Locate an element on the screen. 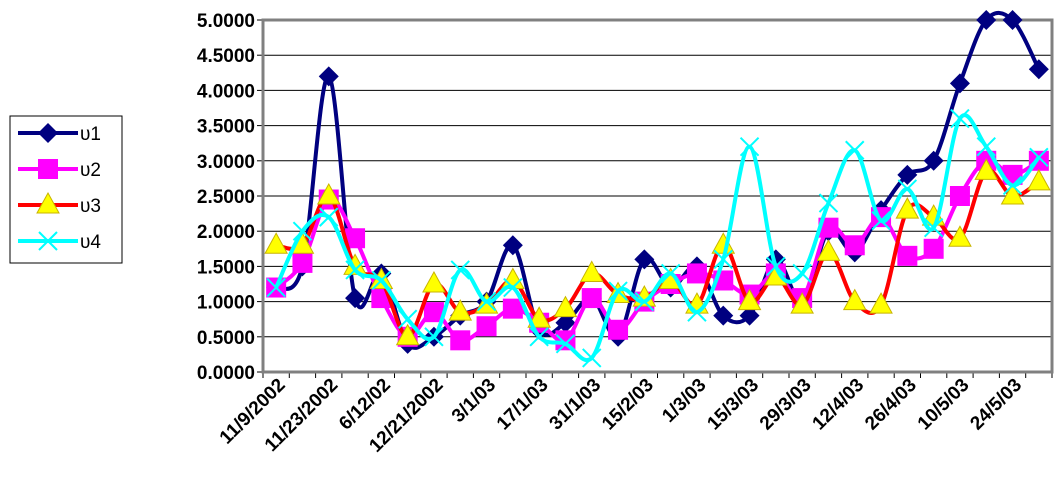 Image resolution: width=1055 pixels, height=504 pixels. legend-label: υ1 is located at coordinates (90, 134).